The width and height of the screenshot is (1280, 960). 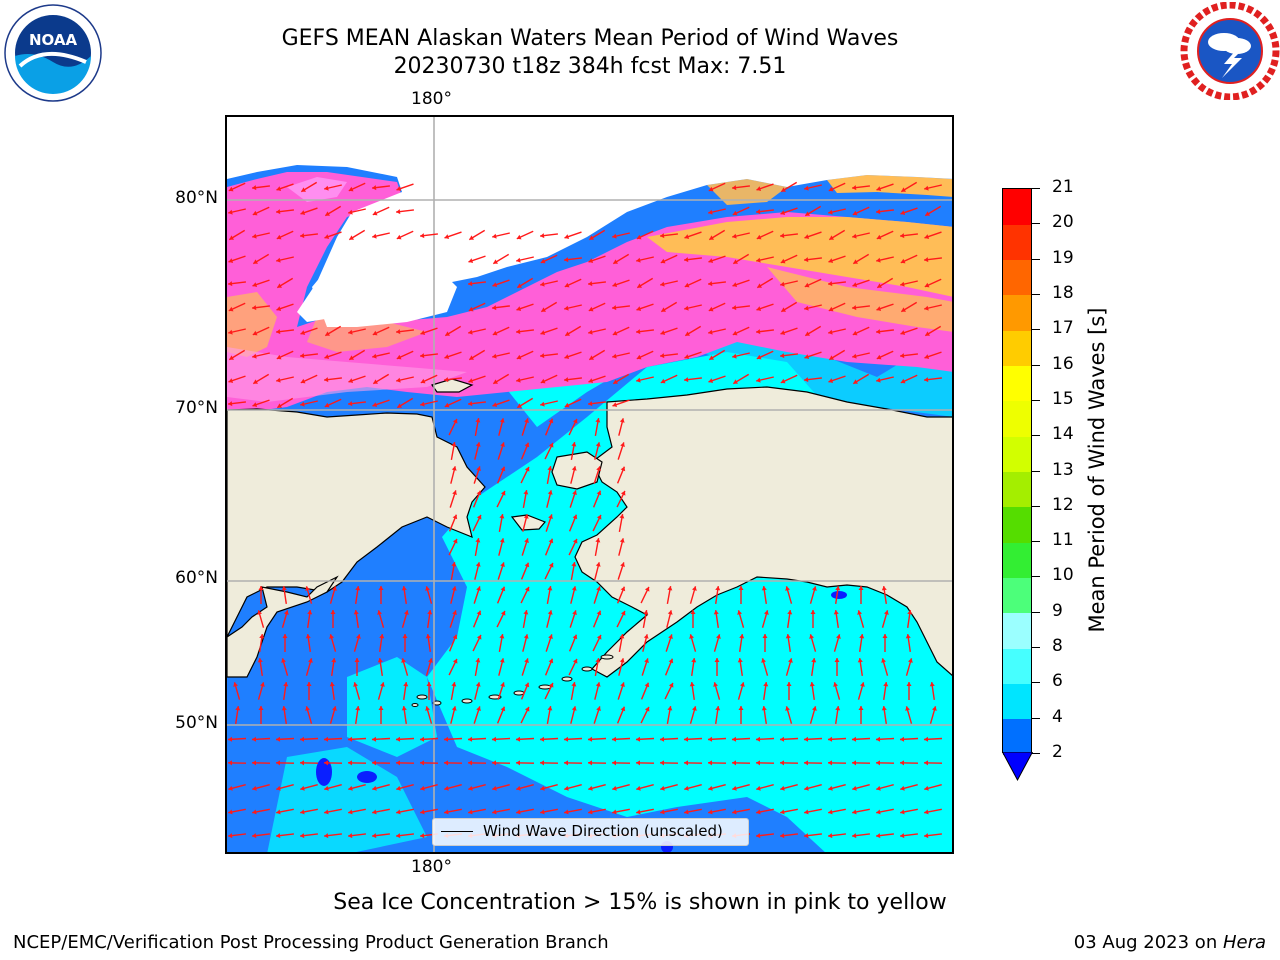 What do you see at coordinates (53, 53) in the screenshot?
I see `noaa-logo: NOAA` at bounding box center [53, 53].